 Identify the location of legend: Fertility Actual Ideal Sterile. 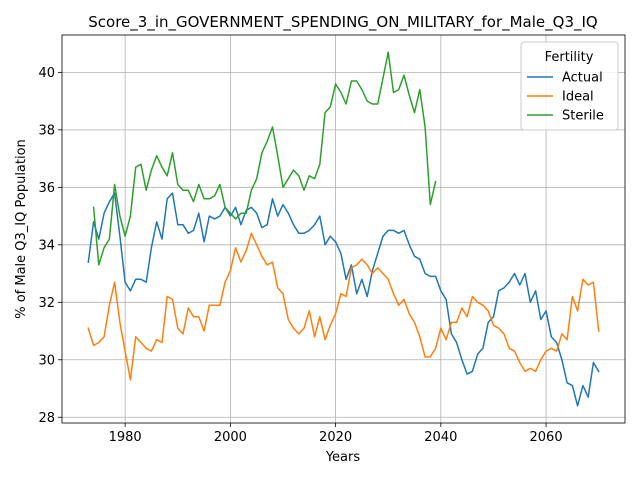
(569, 86).